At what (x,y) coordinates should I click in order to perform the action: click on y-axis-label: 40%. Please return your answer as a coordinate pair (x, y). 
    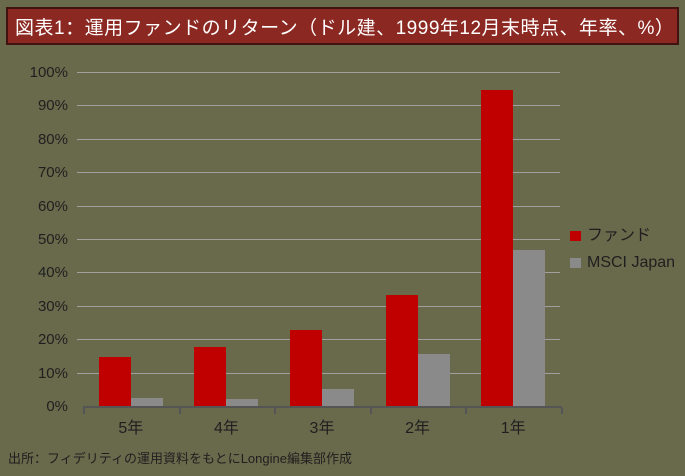
    Looking at the image, I should click on (52, 273).